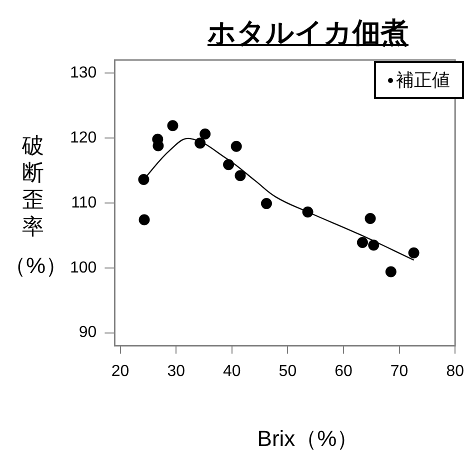 This screenshot has height=471, width=472. What do you see at coordinates (176, 371) in the screenshot?
I see `x-tick-label: 30` at bounding box center [176, 371].